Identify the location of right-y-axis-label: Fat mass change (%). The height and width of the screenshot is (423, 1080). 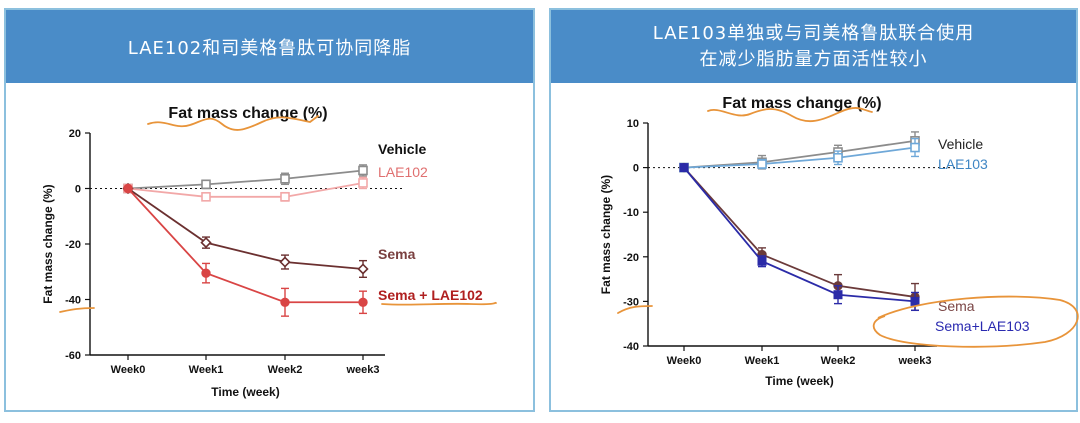
(606, 234).